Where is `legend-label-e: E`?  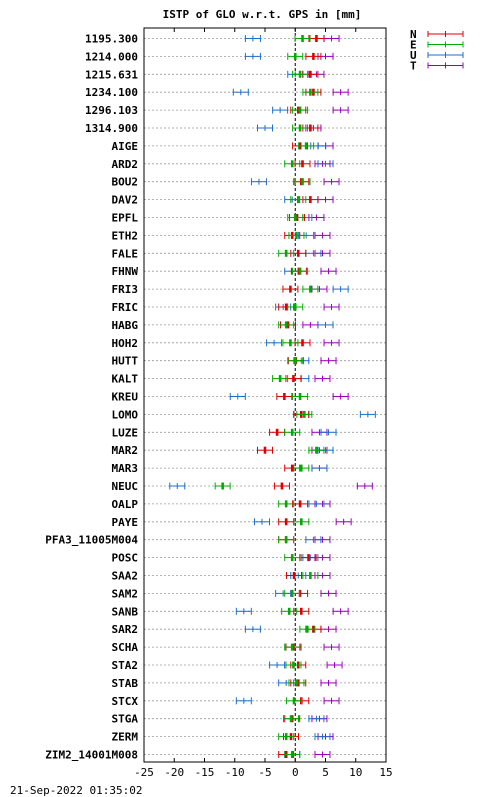 legend-label-e: E is located at coordinates (413, 45).